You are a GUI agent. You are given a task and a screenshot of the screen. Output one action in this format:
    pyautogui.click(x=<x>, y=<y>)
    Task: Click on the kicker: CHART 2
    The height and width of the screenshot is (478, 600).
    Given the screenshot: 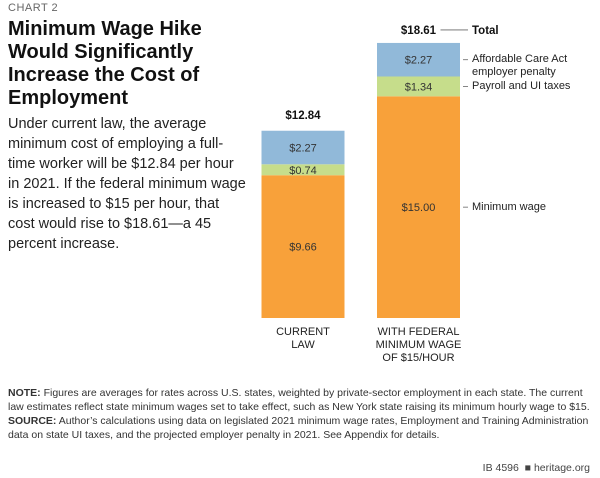 What is the action you would take?
    pyautogui.click(x=33, y=8)
    